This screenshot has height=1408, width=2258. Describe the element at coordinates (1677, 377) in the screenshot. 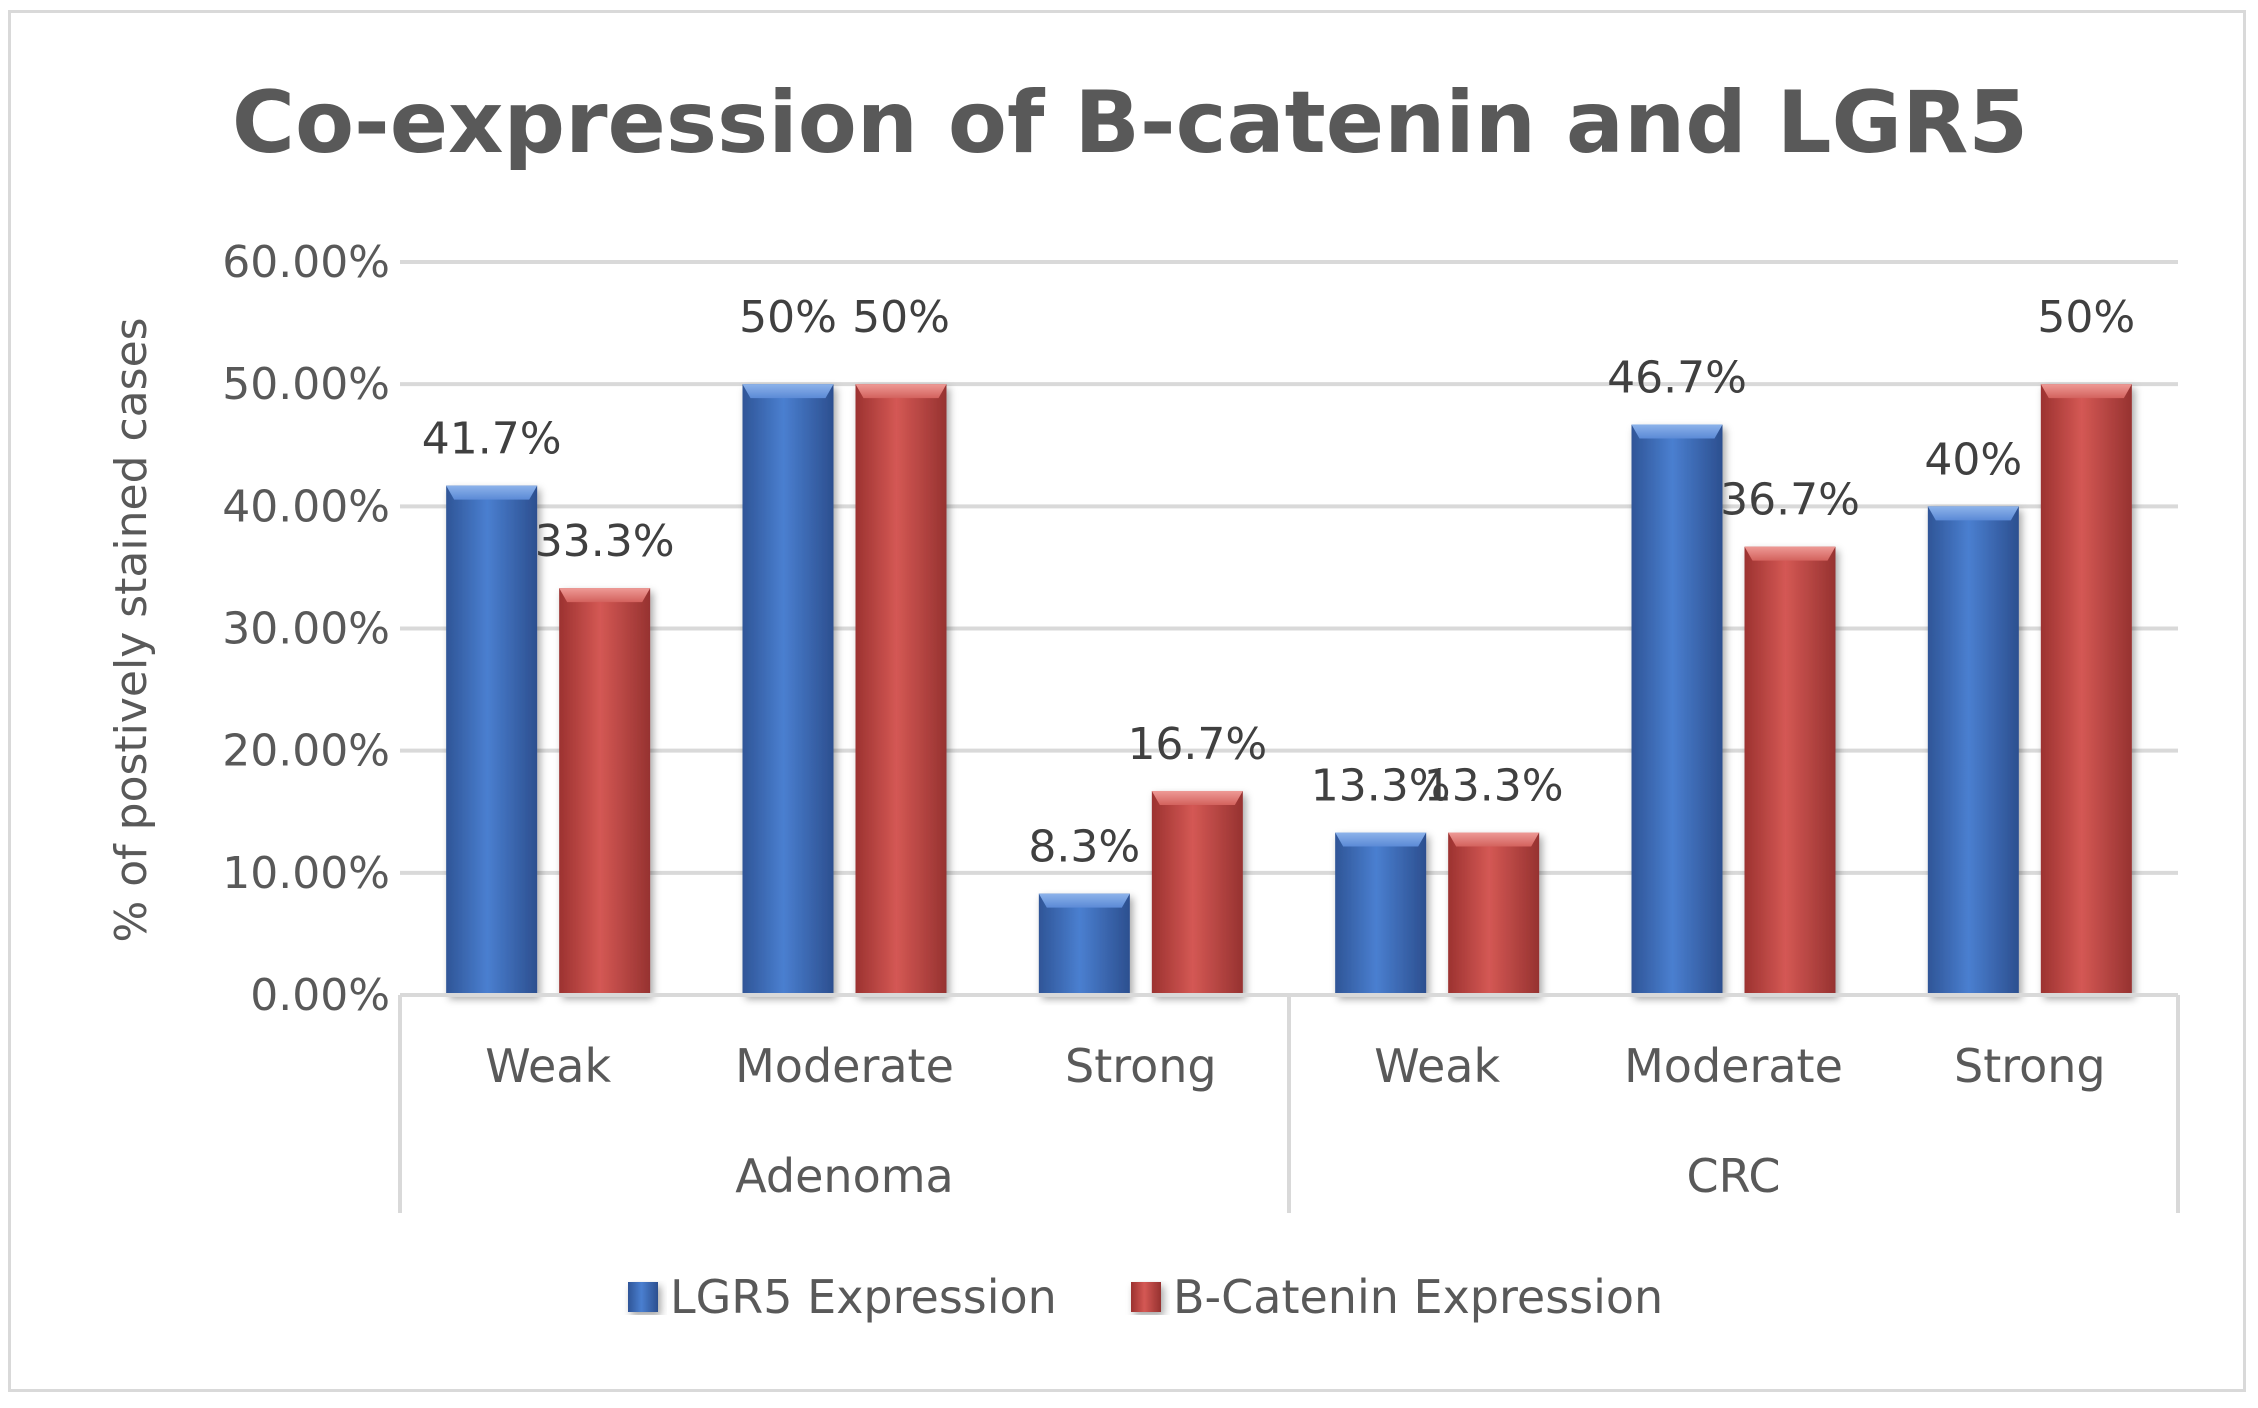

I see `data-label: 46.7%` at that location.